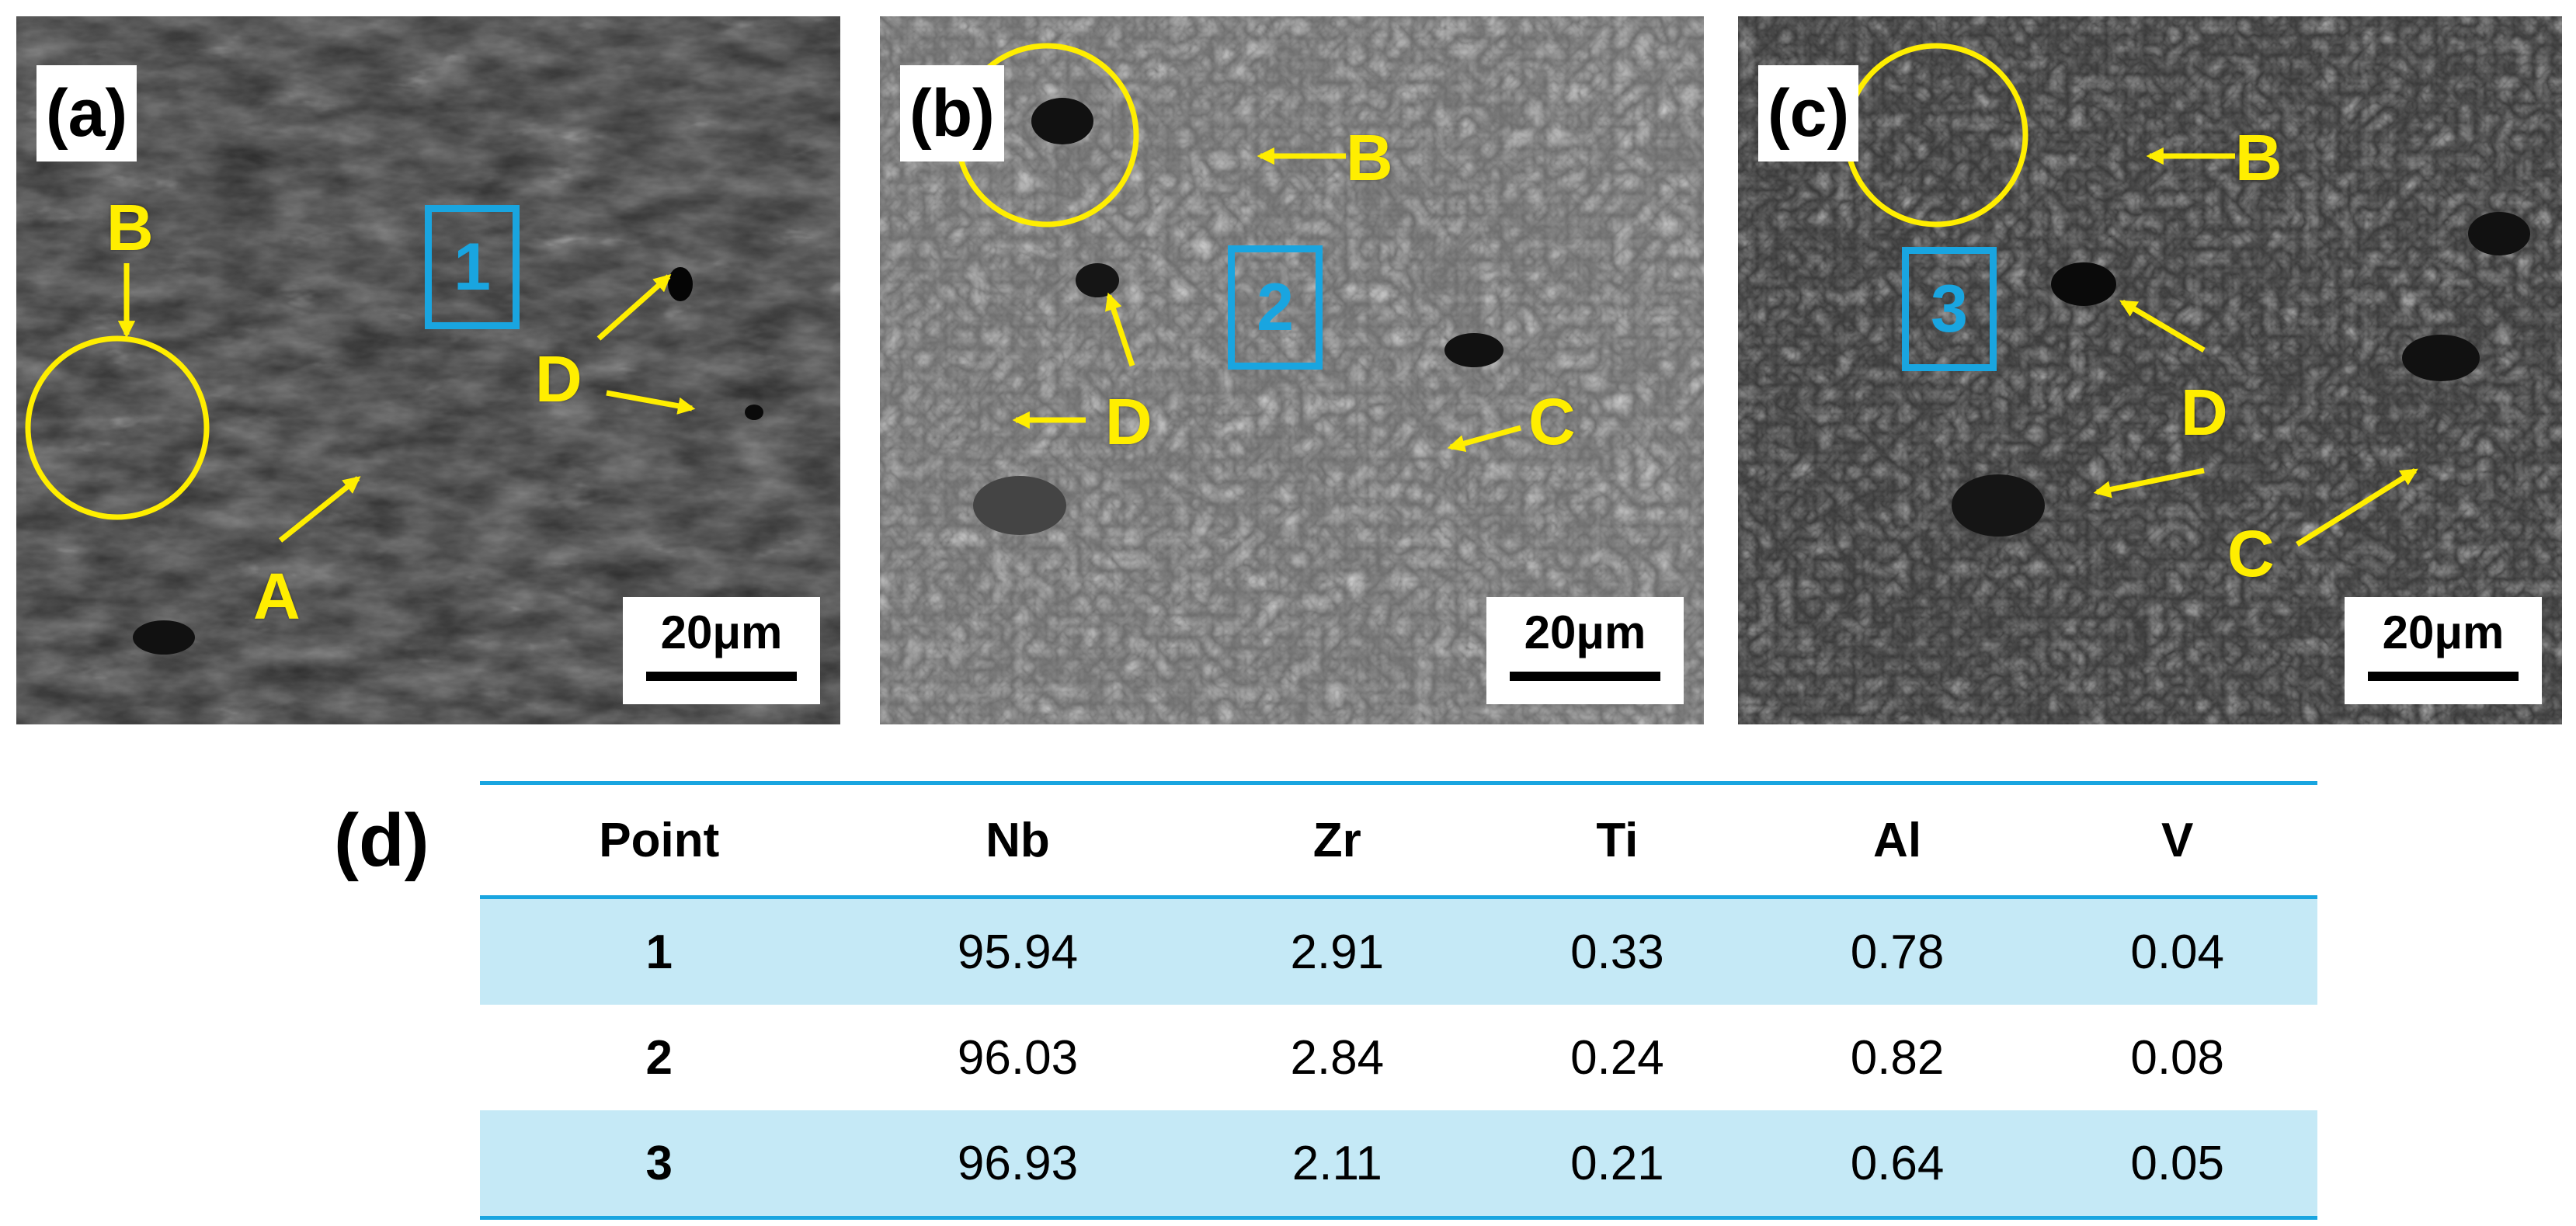 The width and height of the screenshot is (2576, 1226). I want to click on header-ti: Ti, so click(1617, 840).